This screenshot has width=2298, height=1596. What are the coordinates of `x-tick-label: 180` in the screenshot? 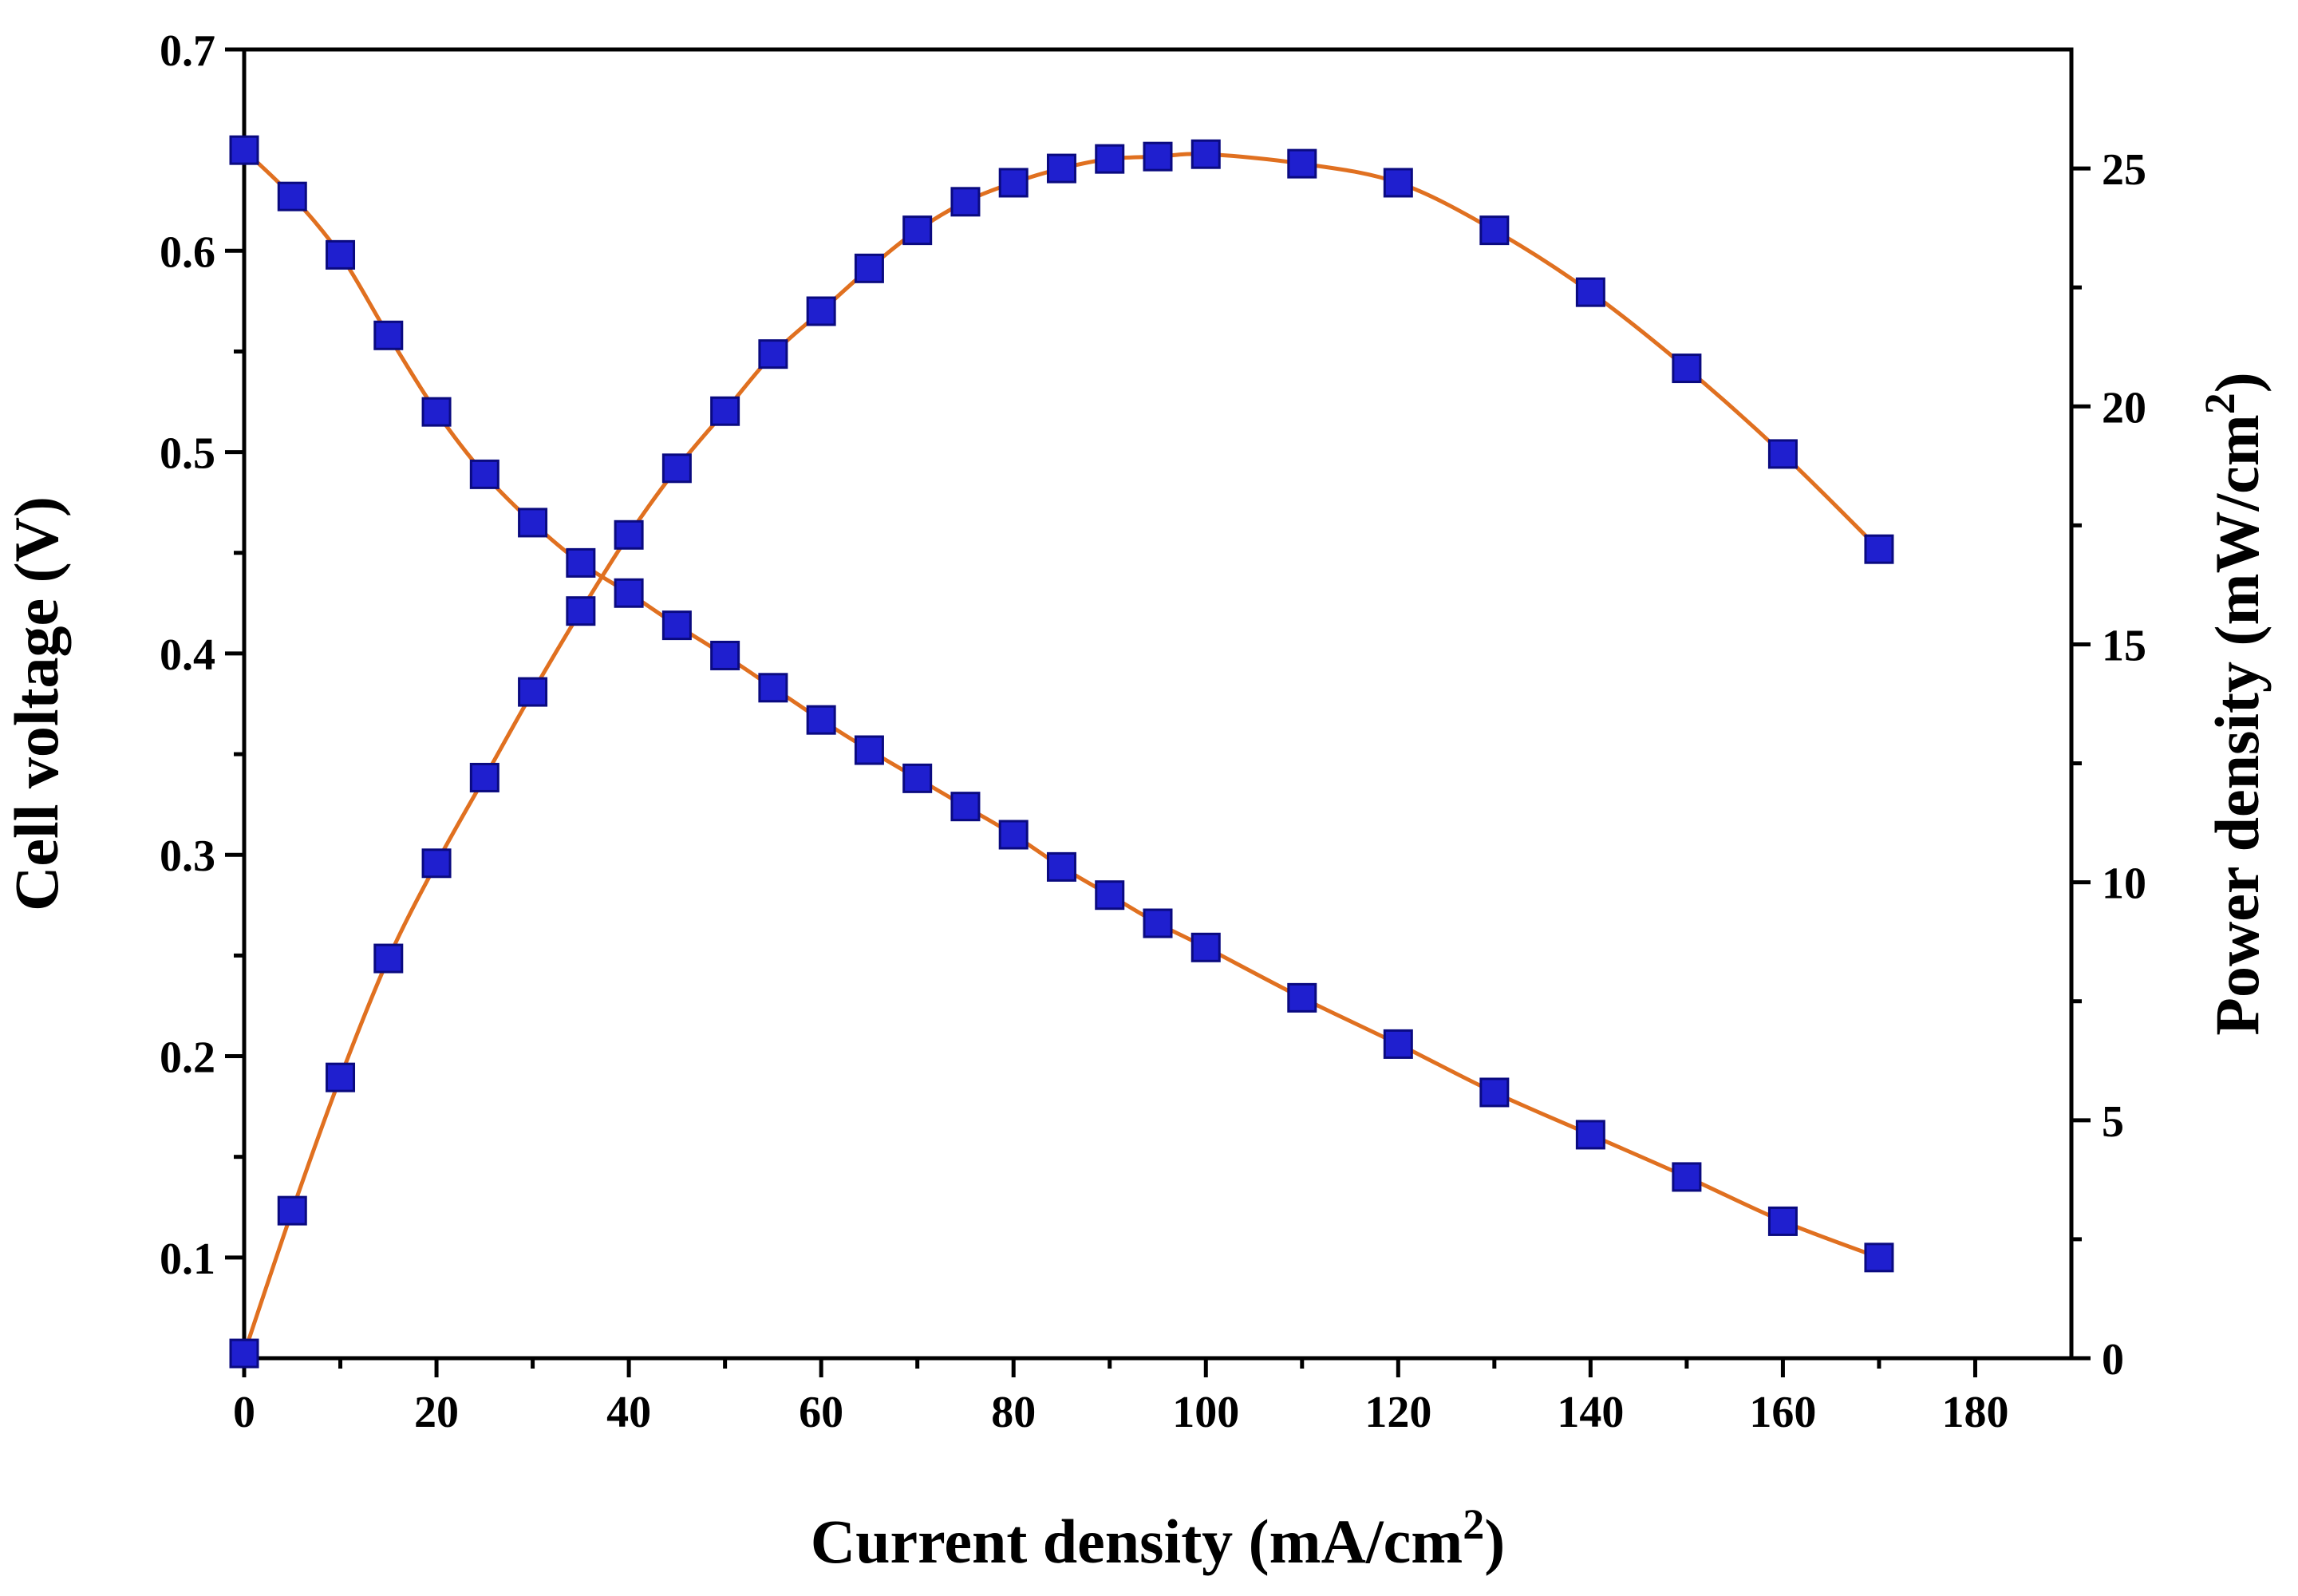 It's located at (1975, 1412).